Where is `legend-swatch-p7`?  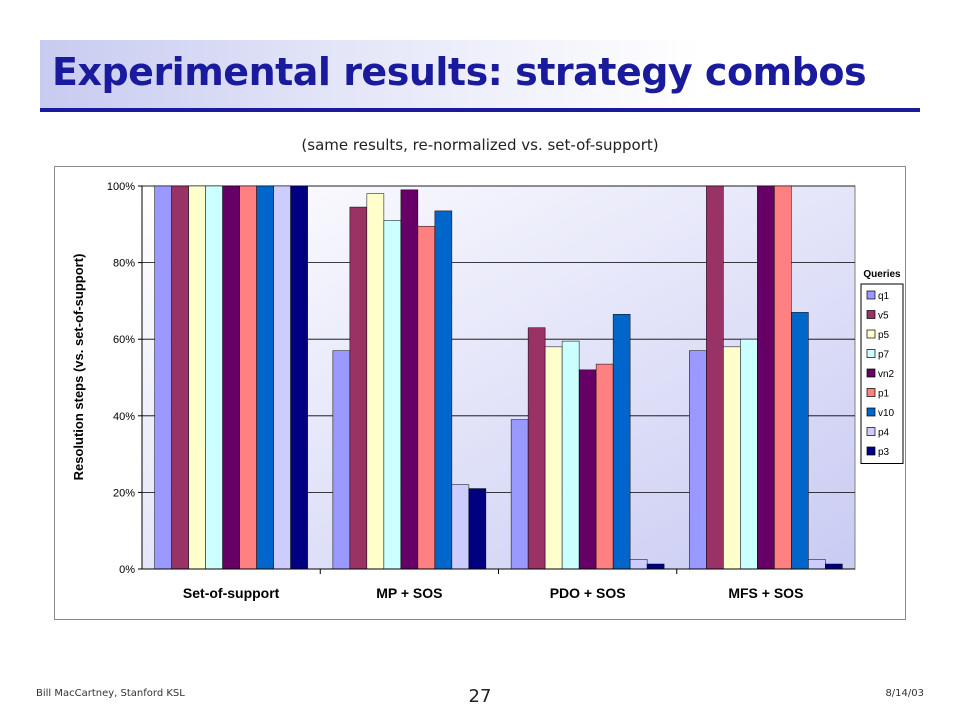
legend-swatch-p7 is located at coordinates (871, 353).